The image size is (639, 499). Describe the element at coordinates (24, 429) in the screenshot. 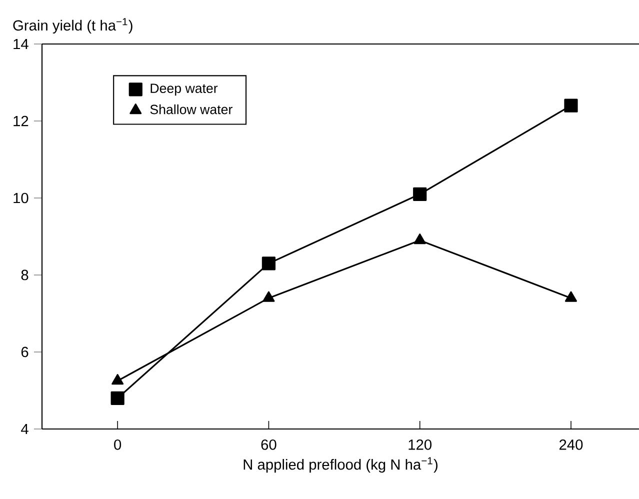

I see `y-tick-label: 4` at that location.